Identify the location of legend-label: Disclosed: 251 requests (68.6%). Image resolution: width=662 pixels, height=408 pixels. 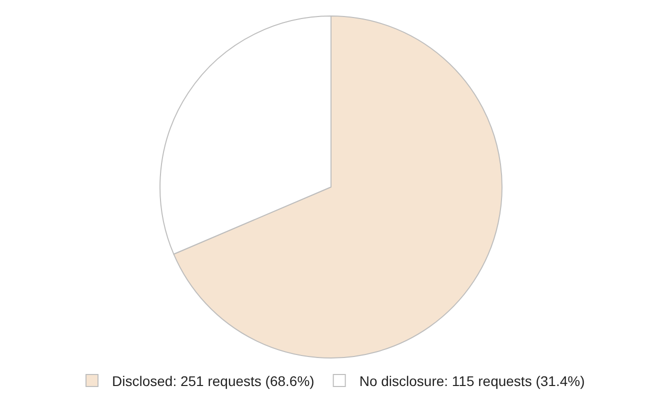
(213, 380).